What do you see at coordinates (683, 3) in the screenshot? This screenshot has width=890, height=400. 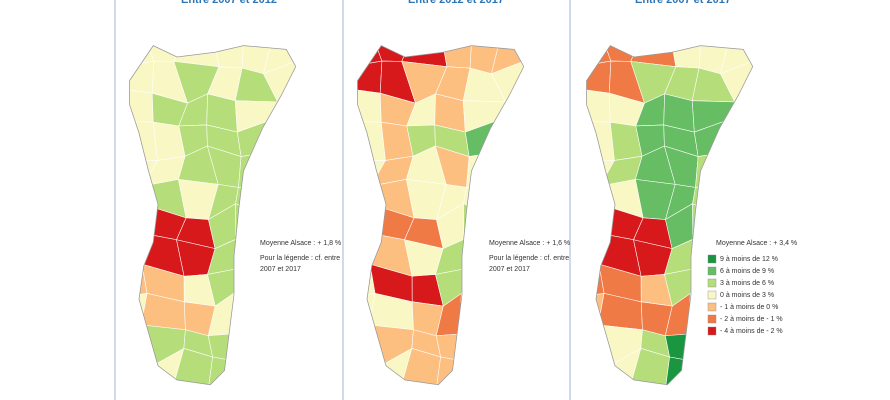 I see `panel-title: Entre 2007 et 2017` at bounding box center [683, 3].